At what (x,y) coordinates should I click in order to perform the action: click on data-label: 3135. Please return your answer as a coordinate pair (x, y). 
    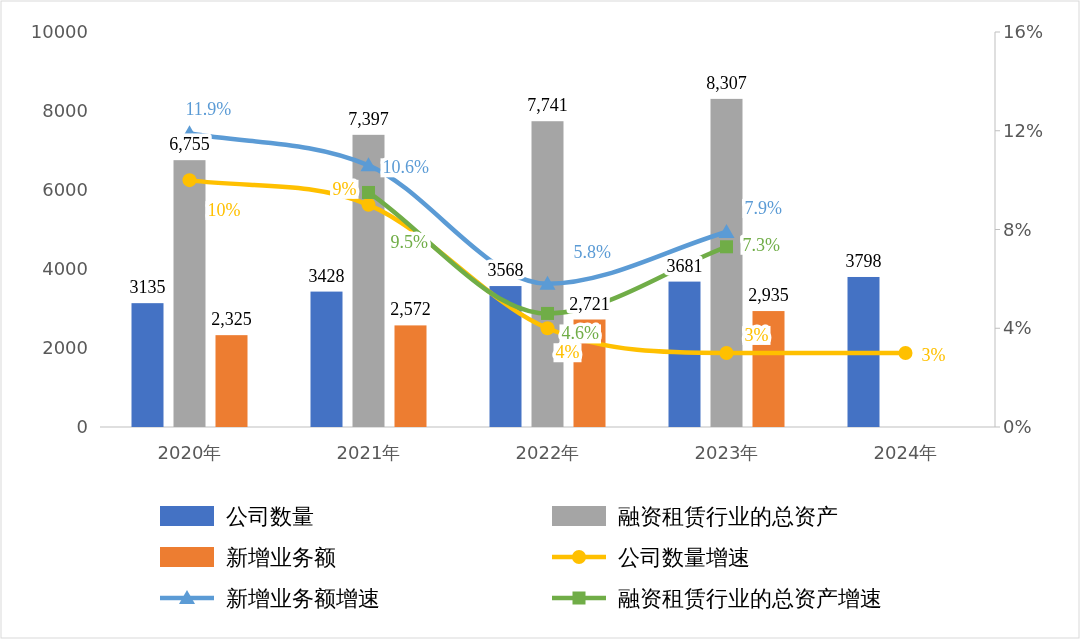
    Looking at the image, I should click on (147, 287).